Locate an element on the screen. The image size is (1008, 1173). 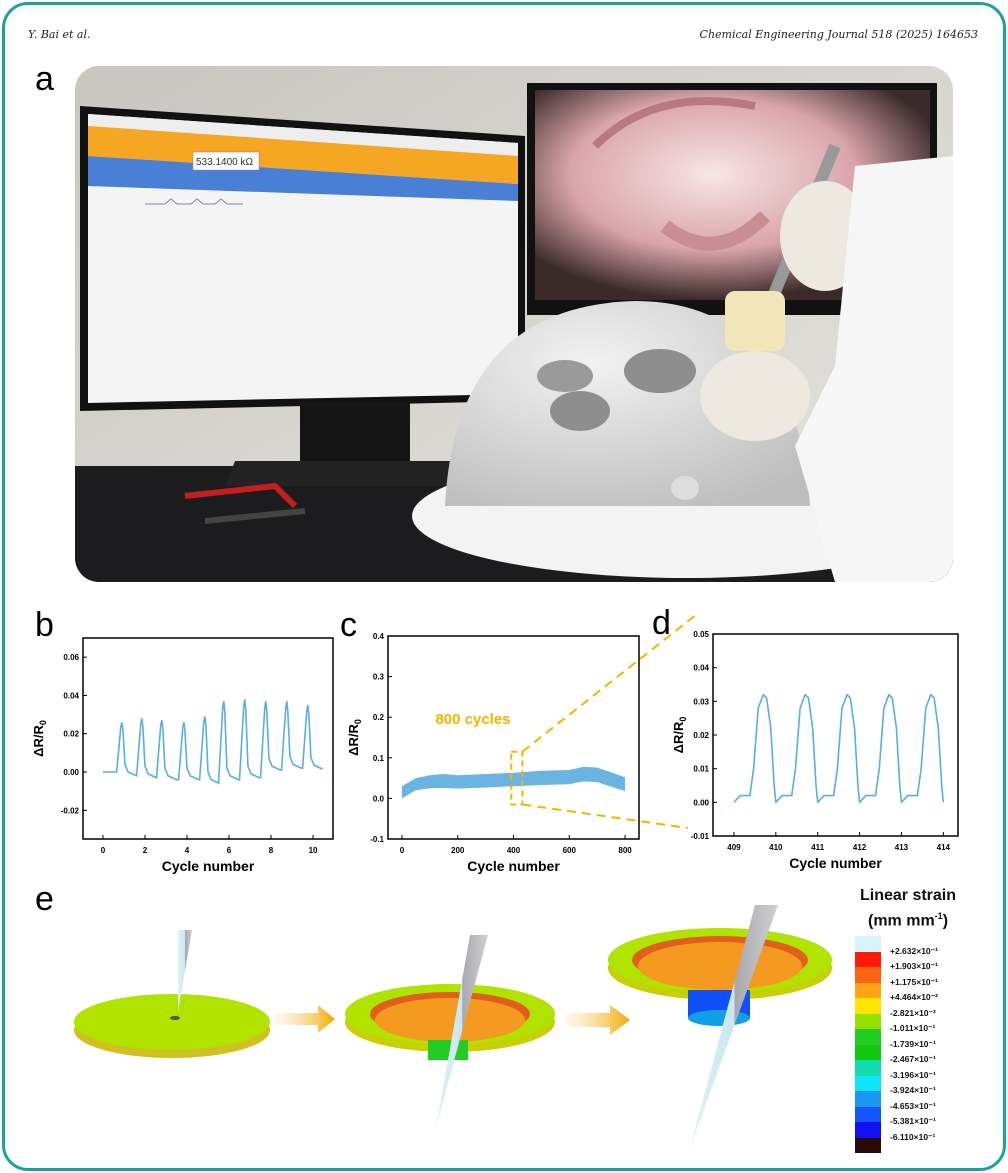
x-tick-label: 411 is located at coordinates (817, 847).